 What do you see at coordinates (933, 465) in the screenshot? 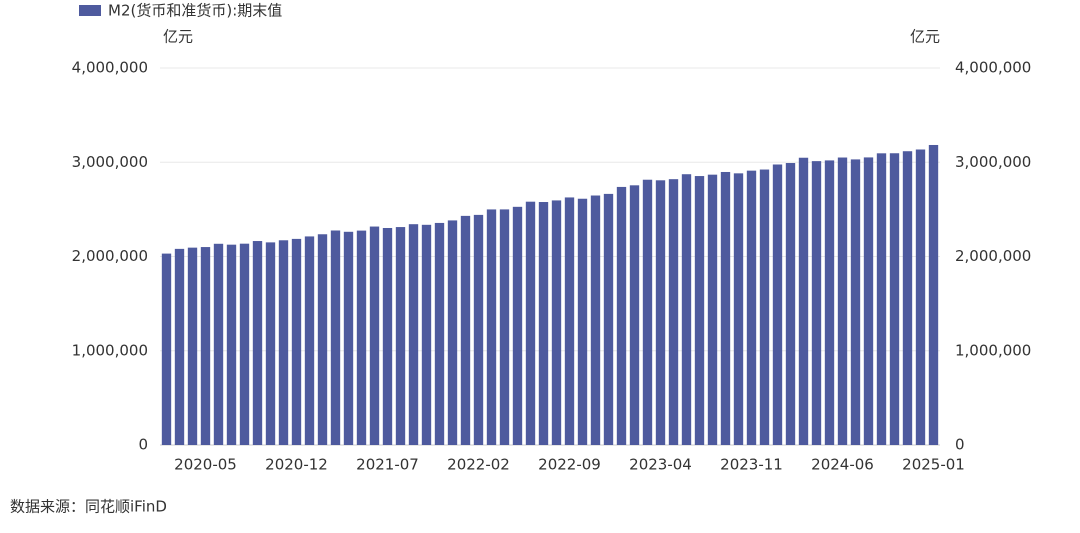
I see `x-tick-label: 2025-01` at bounding box center [933, 465].